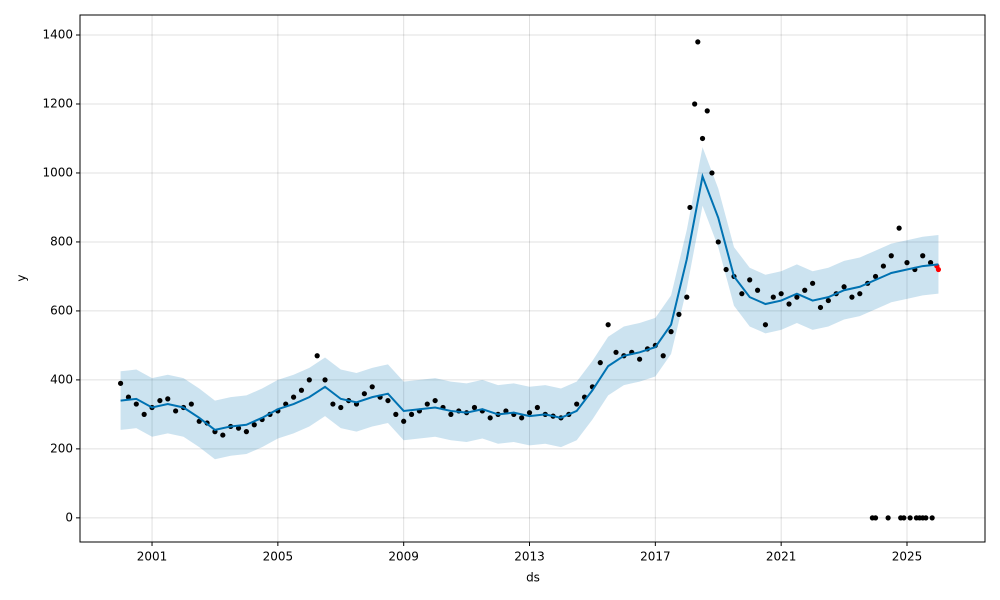 The height and width of the screenshot is (600, 1000). I want to click on x-tick-label: 2005, so click(278, 557).